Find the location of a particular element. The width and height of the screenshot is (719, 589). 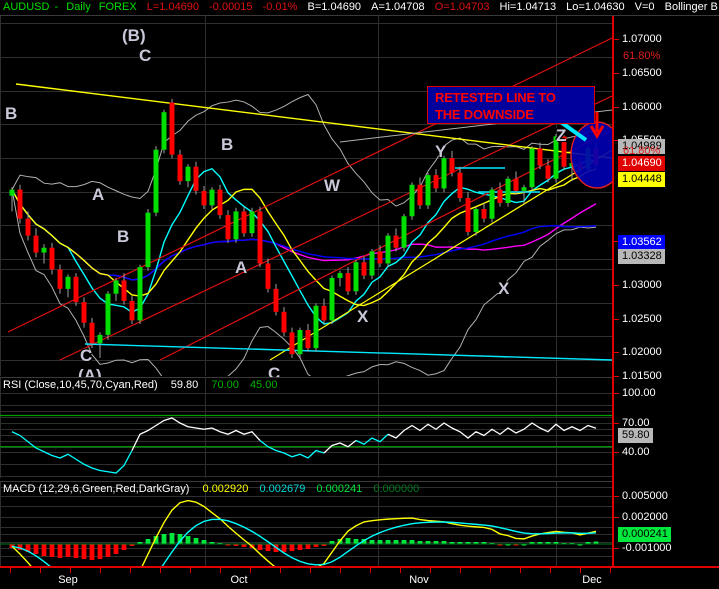

price-highlight-3: 1.03562 is located at coordinates (641, 242).